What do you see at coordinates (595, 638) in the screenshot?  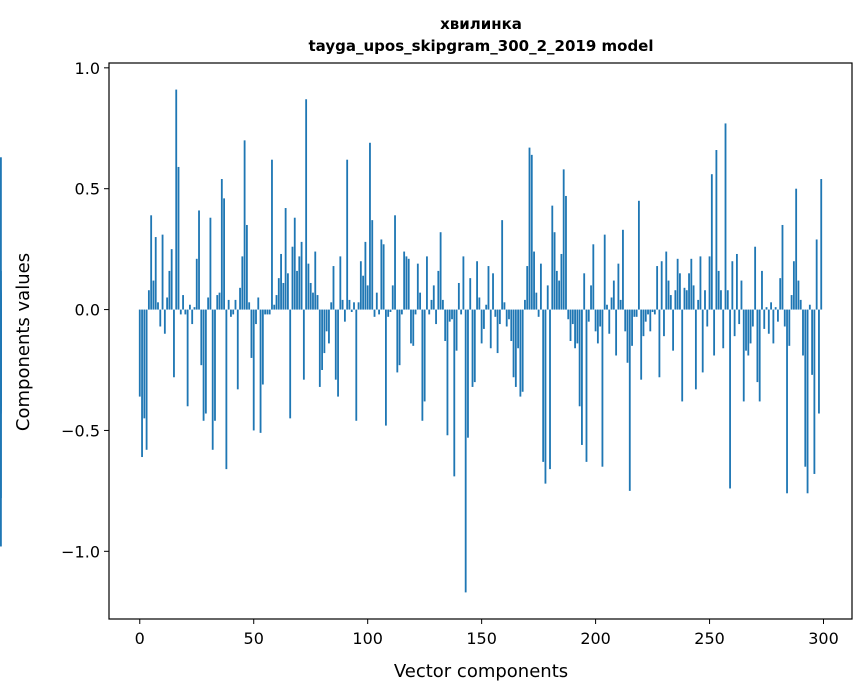 I see `x-tick-label: 200` at bounding box center [595, 638].